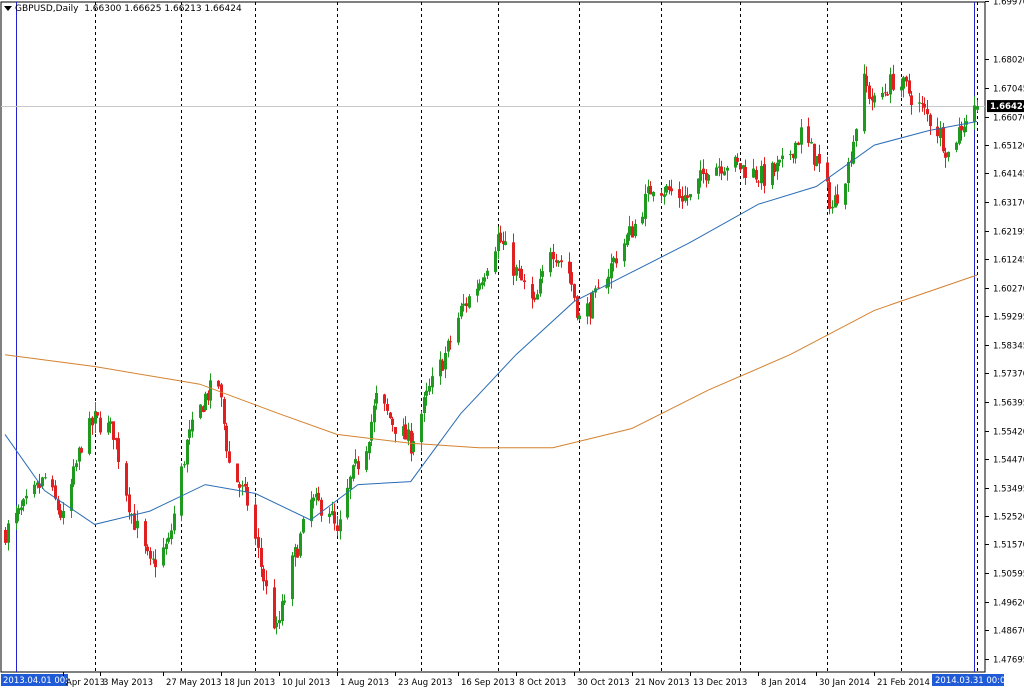  What do you see at coordinates (1008, 661) in the screenshot?
I see `y-axis-label: 1.47695` at bounding box center [1008, 661].